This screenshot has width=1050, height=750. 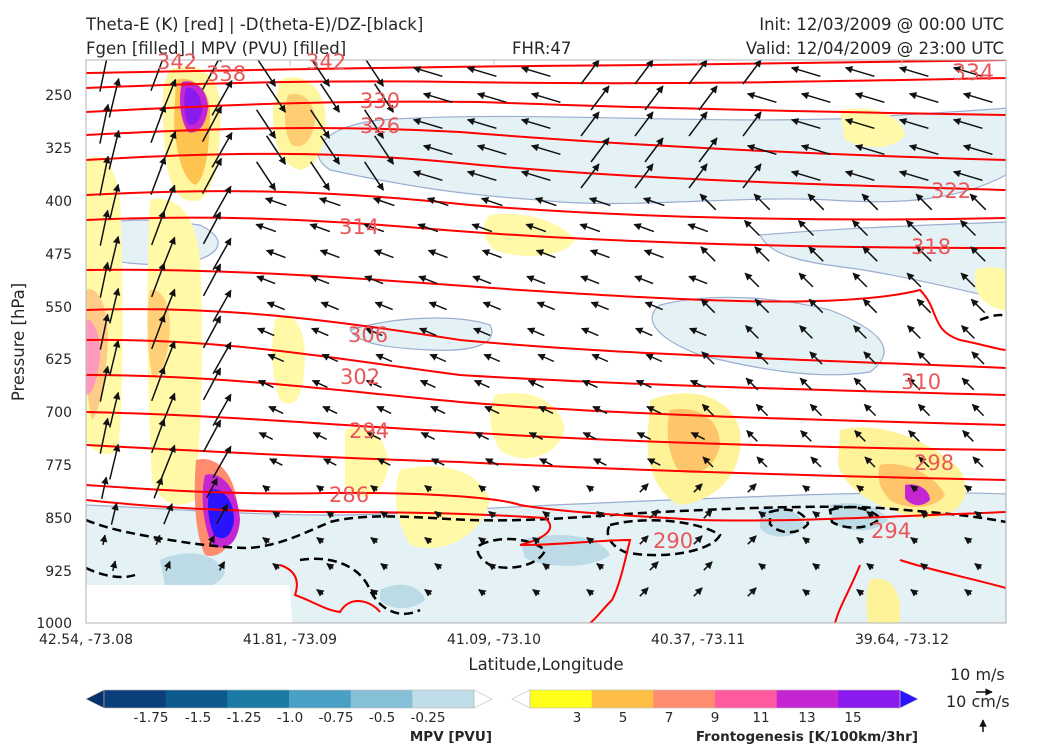 What do you see at coordinates (807, 737) in the screenshot?
I see `fgen-colorbar-label: Frontogenesis [K/100km/3hr]` at bounding box center [807, 737].